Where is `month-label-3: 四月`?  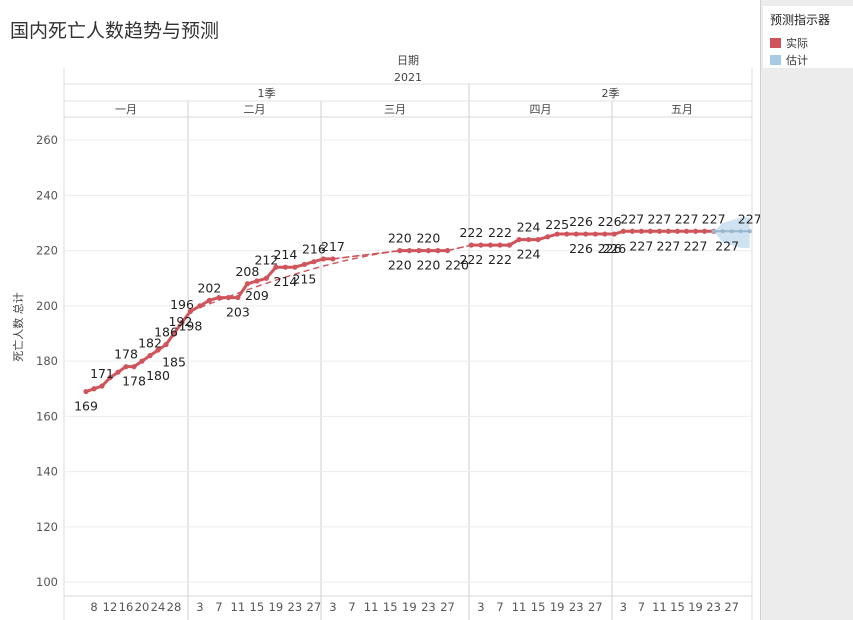
month-label-3: 四月 is located at coordinates (541, 109).